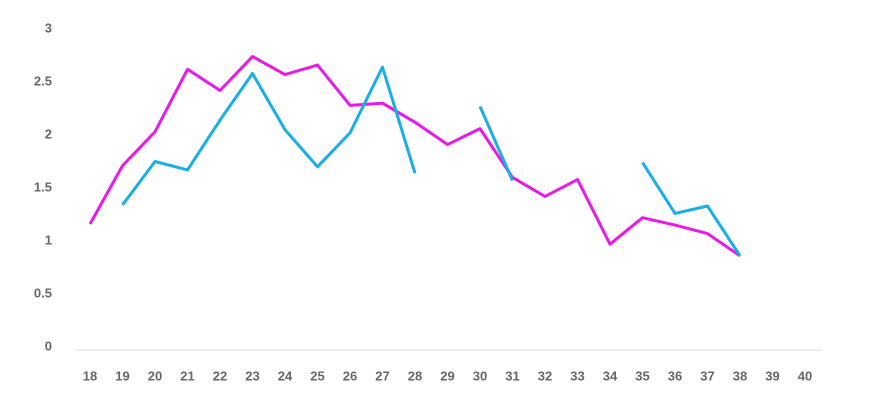  I want to click on x-tick-label: 34, so click(610, 375).